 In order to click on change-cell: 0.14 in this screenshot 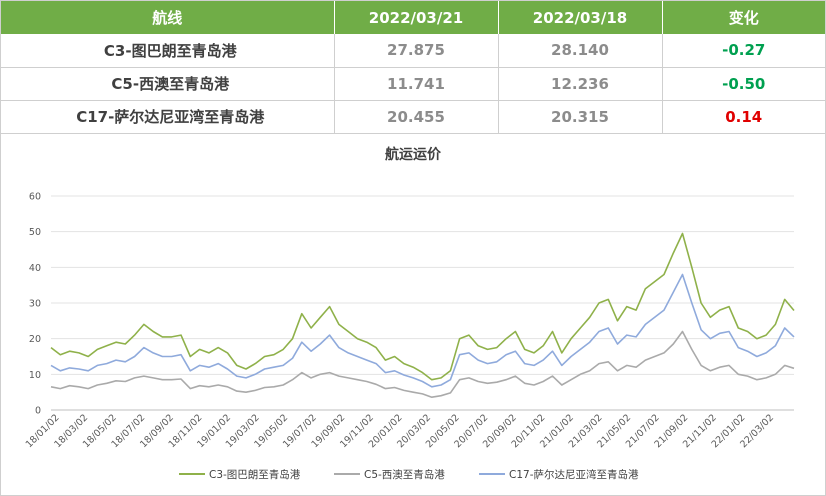, I will do `click(743, 117)`.